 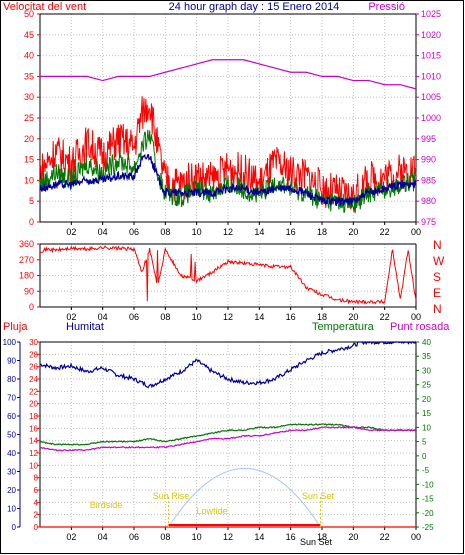 What do you see at coordinates (33, 354) in the screenshot?
I see `rain-tick-label: 28` at bounding box center [33, 354].